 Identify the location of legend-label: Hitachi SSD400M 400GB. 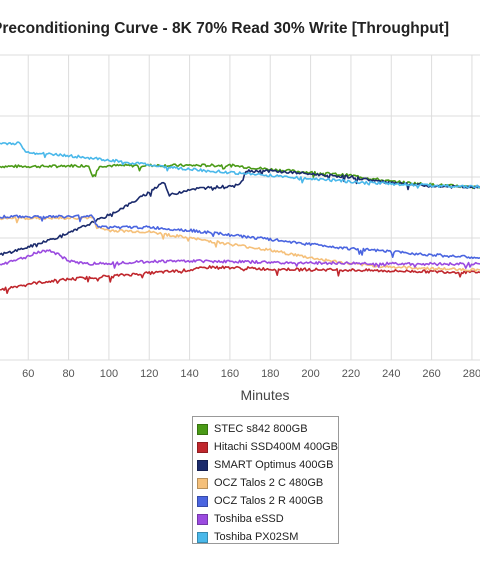
(275, 447).